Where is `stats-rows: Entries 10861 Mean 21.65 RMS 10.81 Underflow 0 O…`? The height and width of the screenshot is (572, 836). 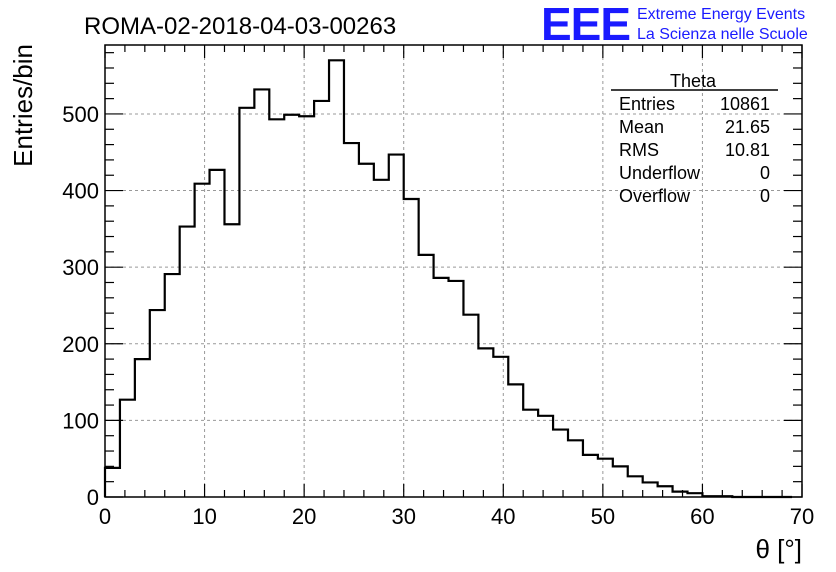
stats-rows: Entries 10861 Mean 21.65 RMS 10.81 Underflow 0 O… is located at coordinates (694, 150).